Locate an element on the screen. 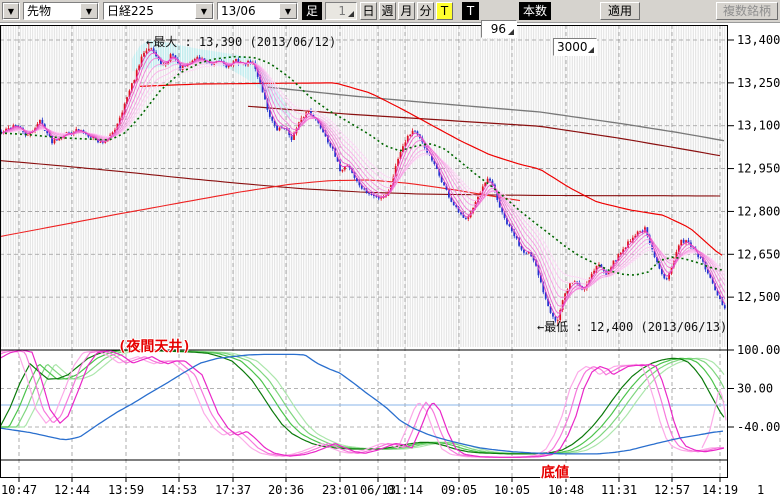 The image size is (780, 500). contract-month-value: 13/06 is located at coordinates (238, 11).